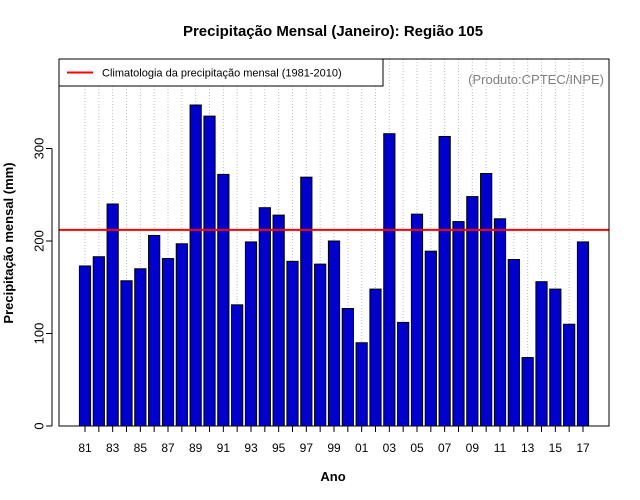  Describe the element at coordinates (38, 425) in the screenshot. I see `y-tick-label-0: 0` at that location.